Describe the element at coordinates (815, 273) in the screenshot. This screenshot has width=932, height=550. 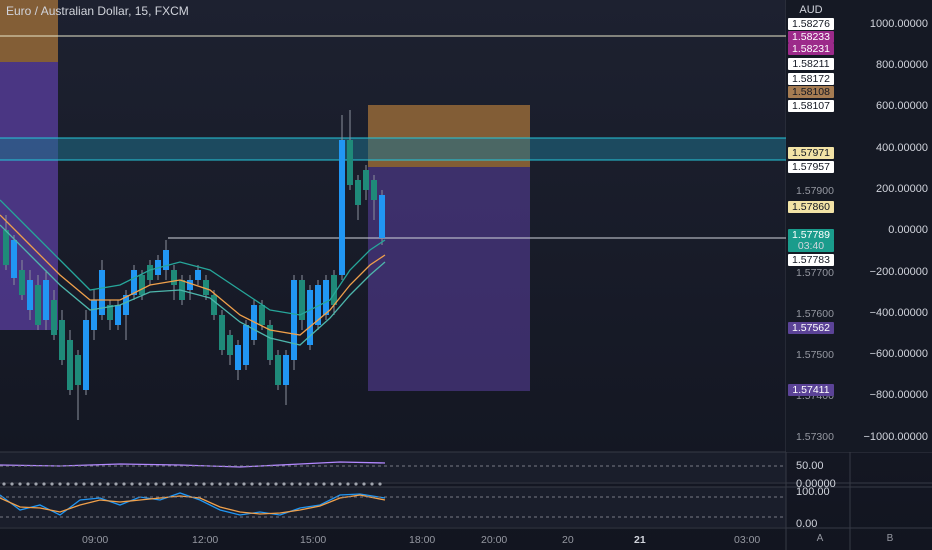
I see `price-tick: 1.57700` at that location.